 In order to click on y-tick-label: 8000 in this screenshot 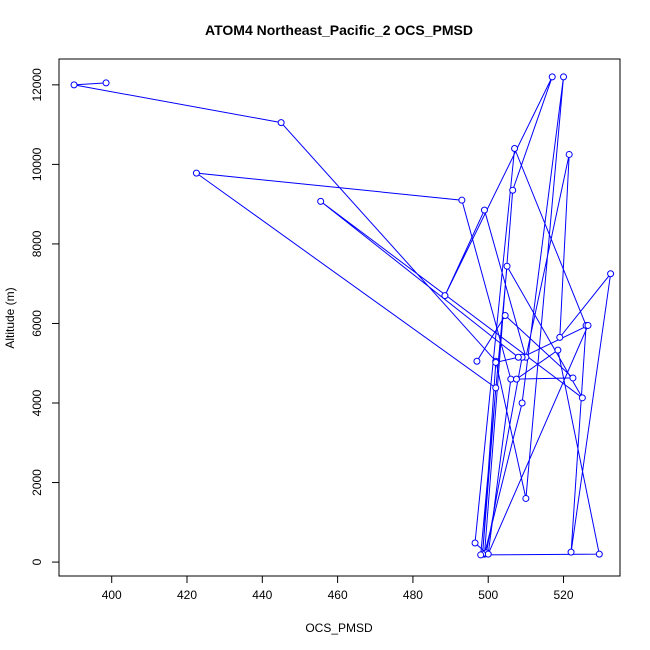, I will do `click(37, 243)`.